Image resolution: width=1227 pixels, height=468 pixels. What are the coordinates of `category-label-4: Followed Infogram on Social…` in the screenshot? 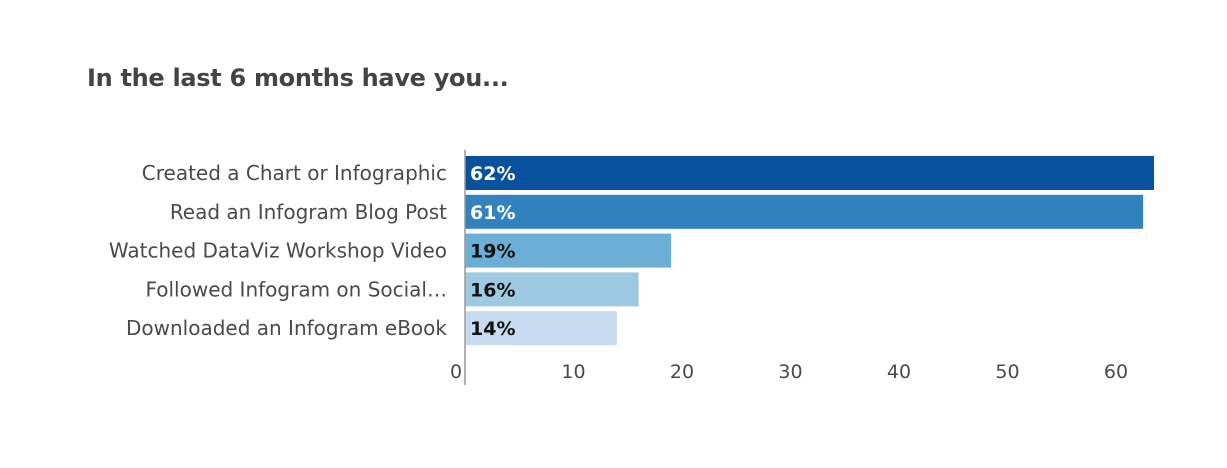 It's located at (296, 289).